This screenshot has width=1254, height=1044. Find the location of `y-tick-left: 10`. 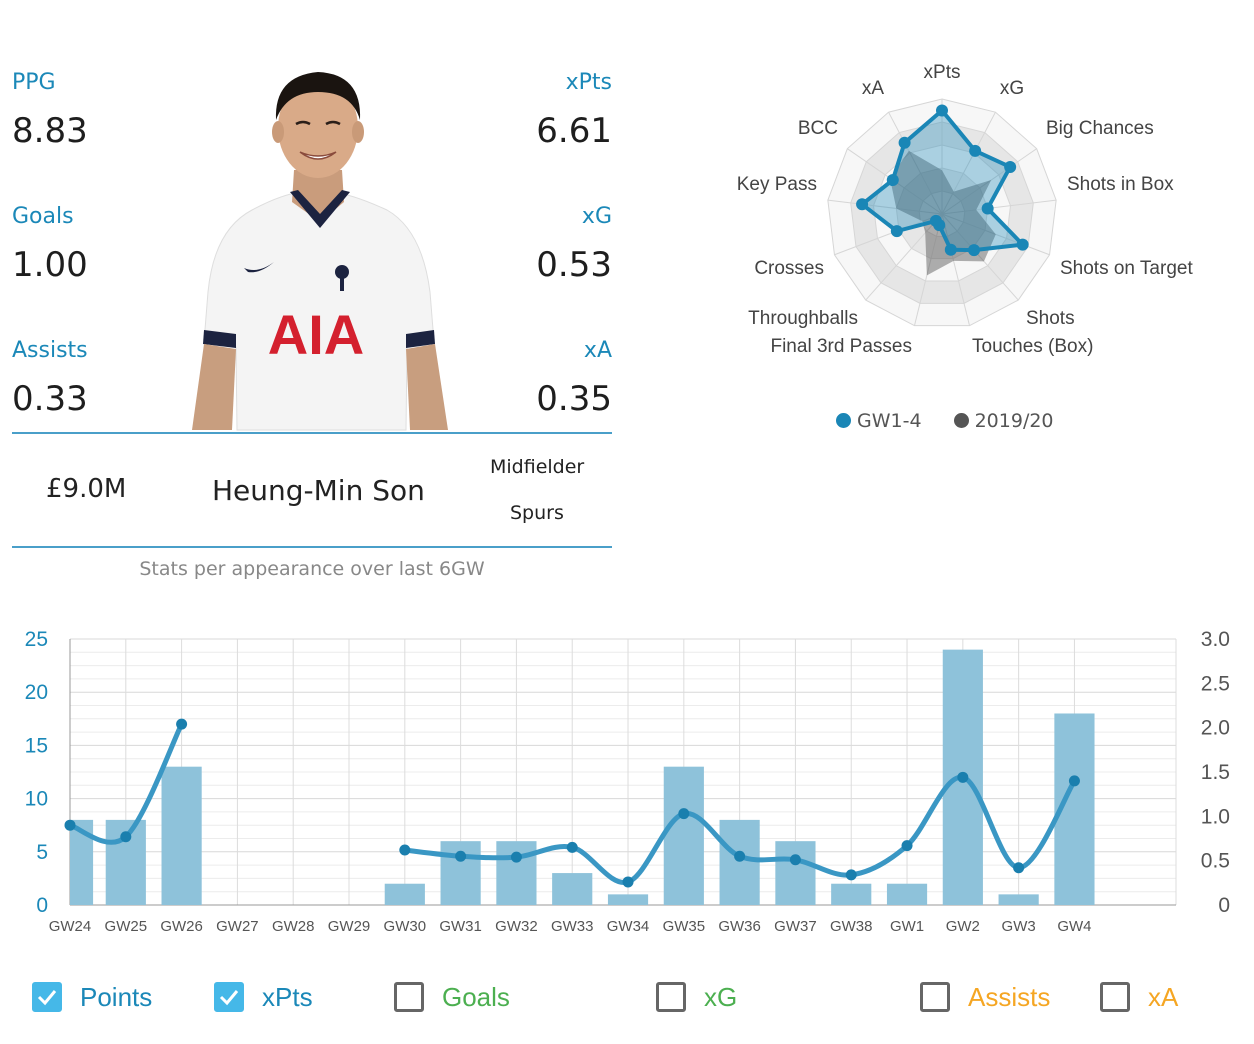

y-tick-left: 10 is located at coordinates (36, 799).